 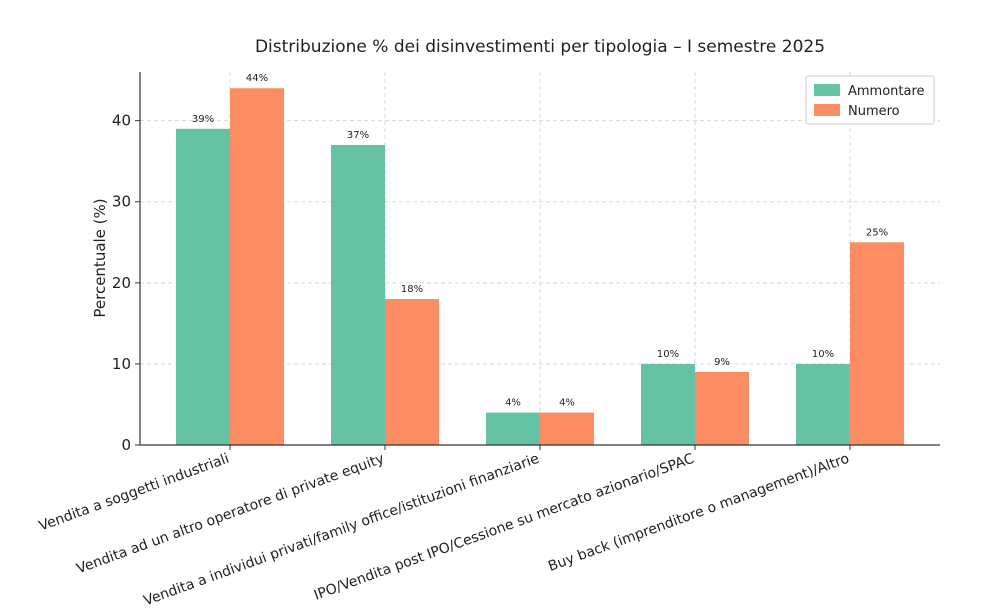 What do you see at coordinates (412, 289) in the screenshot?
I see `data-label: 18%` at bounding box center [412, 289].